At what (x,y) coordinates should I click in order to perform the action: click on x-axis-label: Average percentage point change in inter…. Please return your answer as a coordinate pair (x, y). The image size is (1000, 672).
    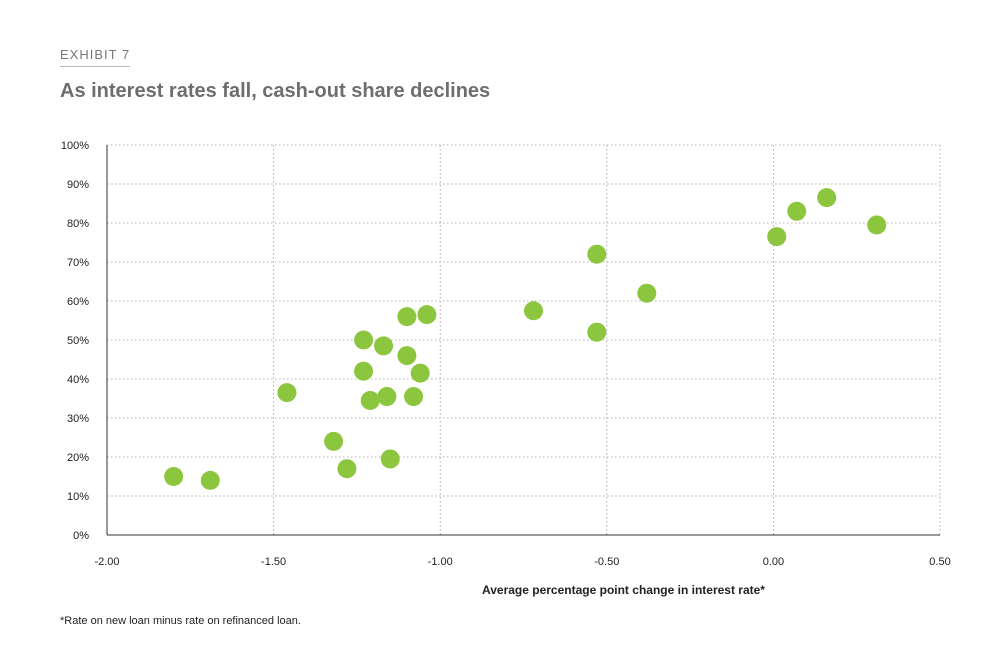
    Looking at the image, I should click on (623, 590).